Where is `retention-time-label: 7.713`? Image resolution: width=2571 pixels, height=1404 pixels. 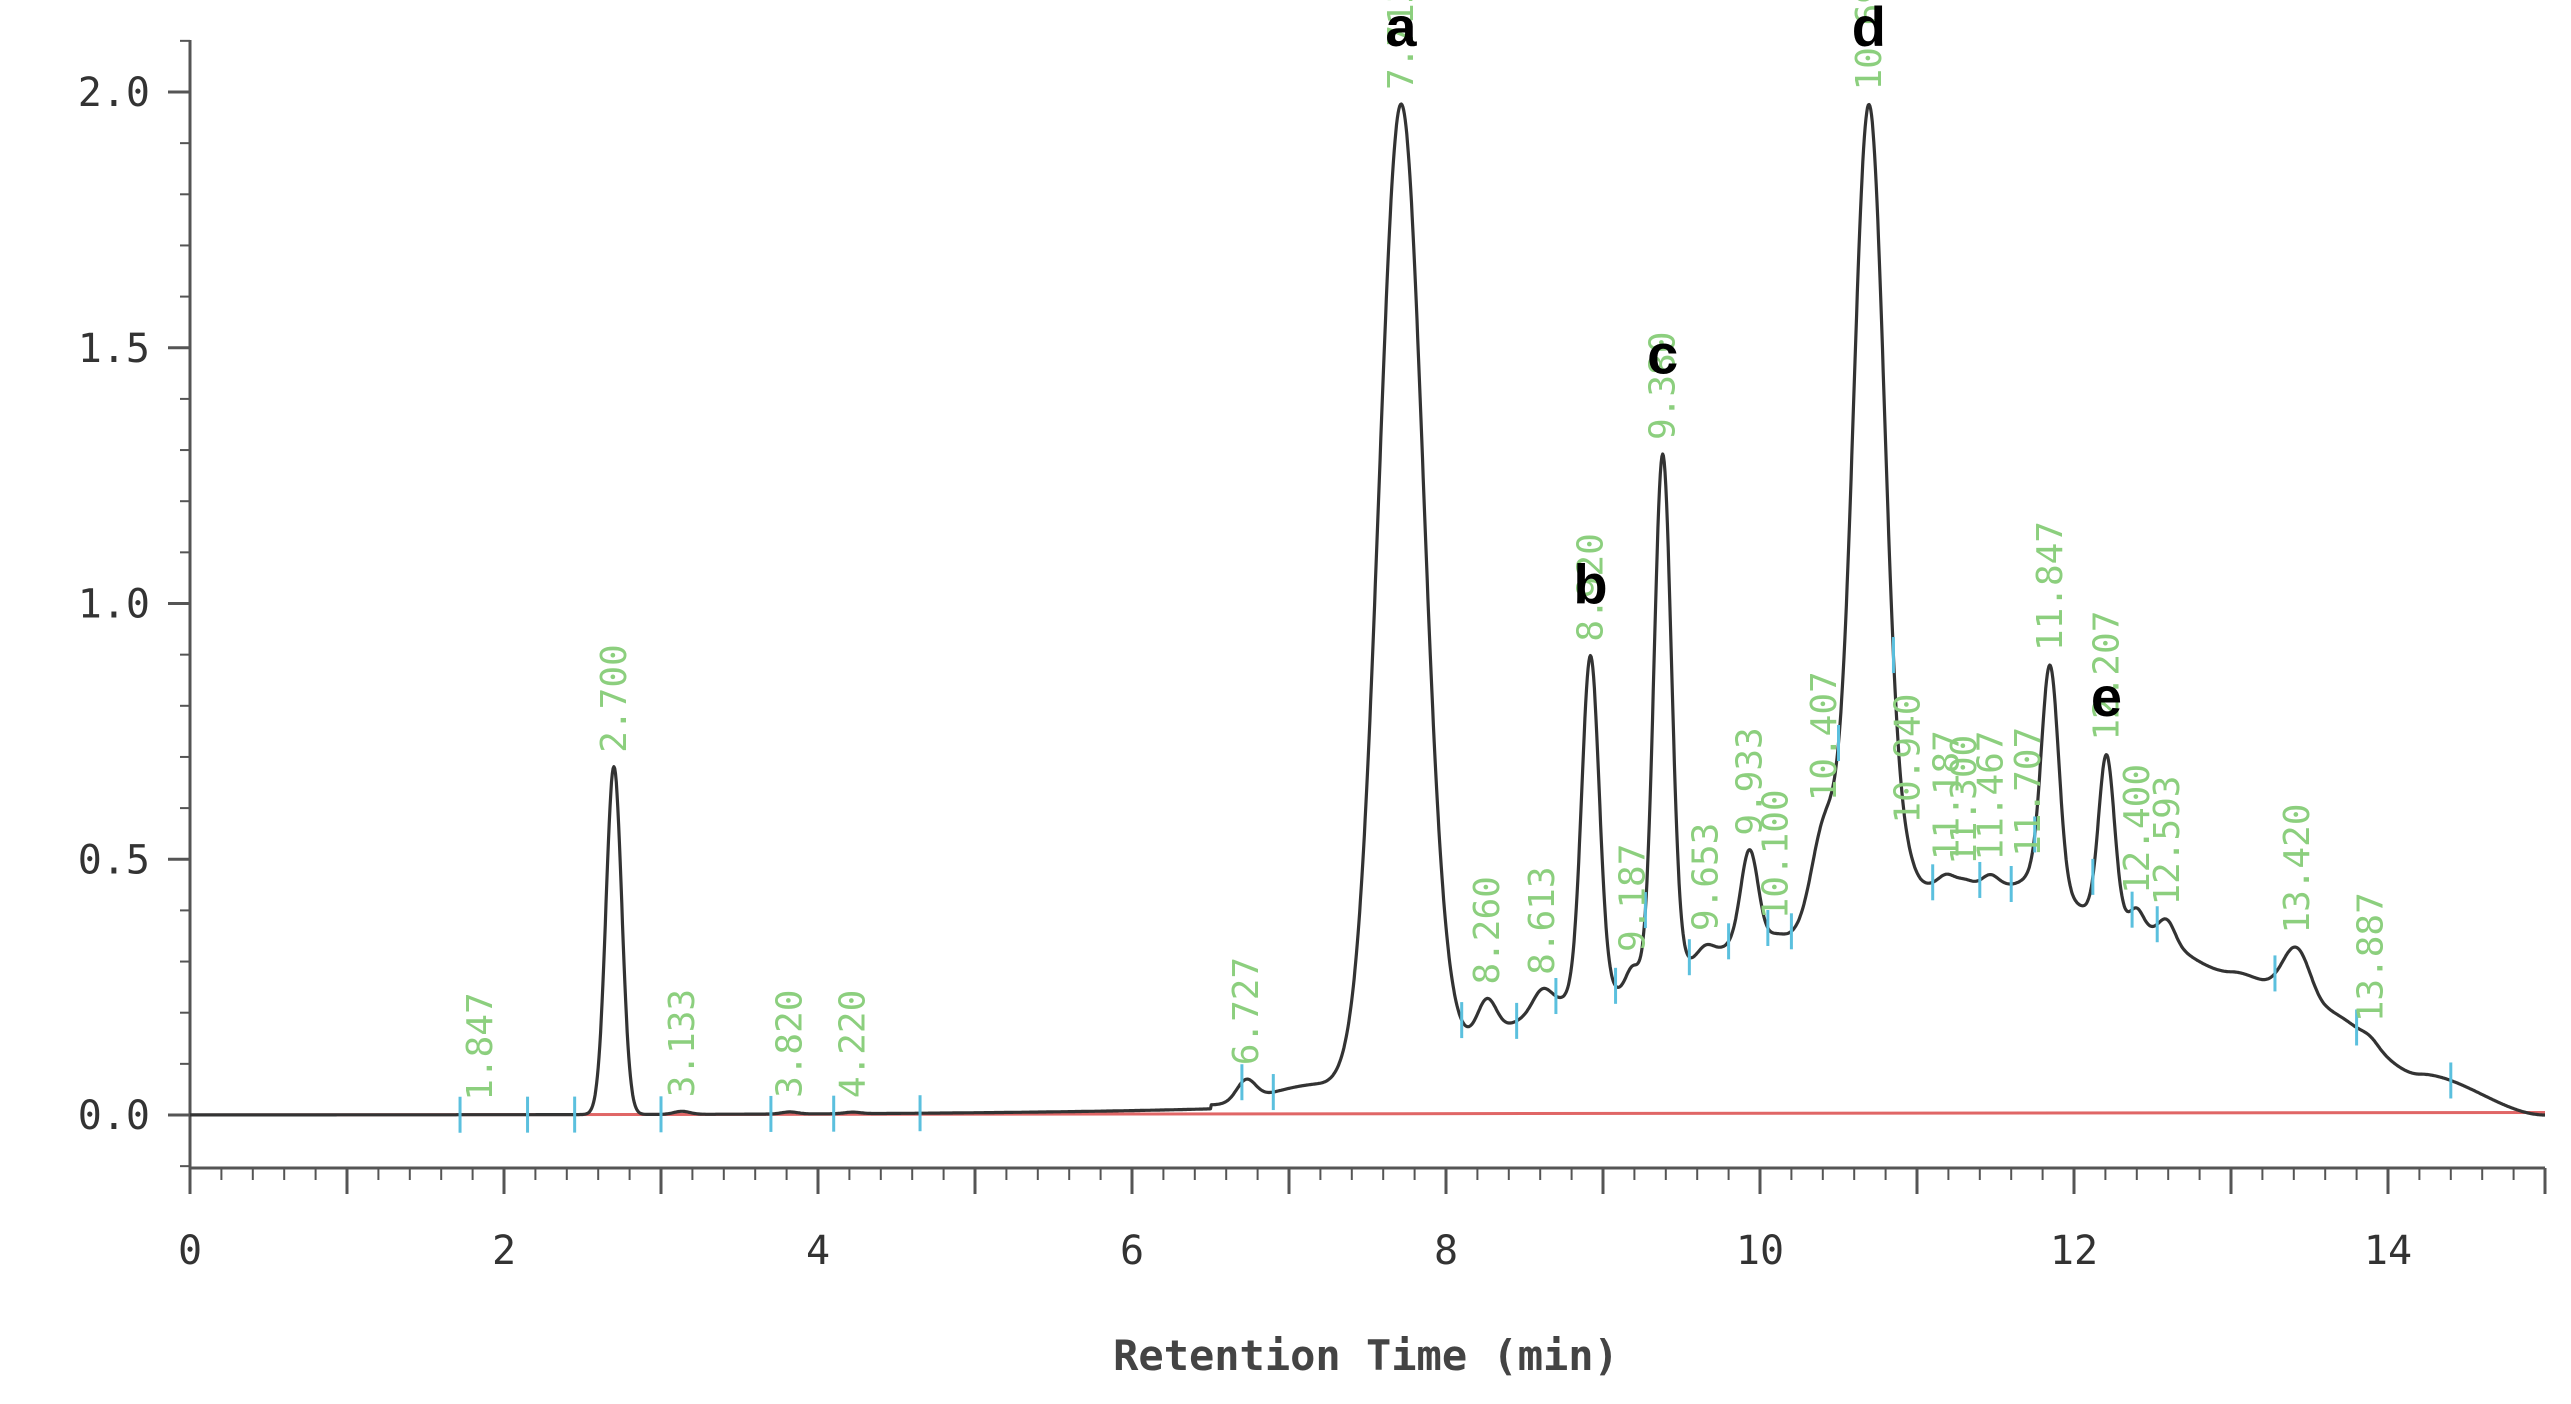 retention-time-label: 7.713 is located at coordinates (1401, 45).